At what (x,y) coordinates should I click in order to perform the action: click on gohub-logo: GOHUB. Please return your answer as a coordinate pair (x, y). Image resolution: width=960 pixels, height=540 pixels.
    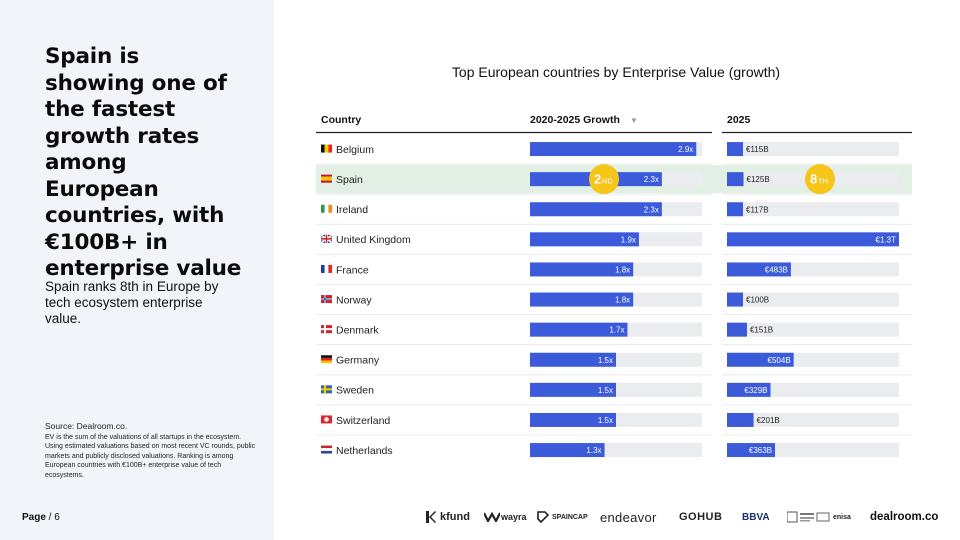
    Looking at the image, I should click on (701, 517).